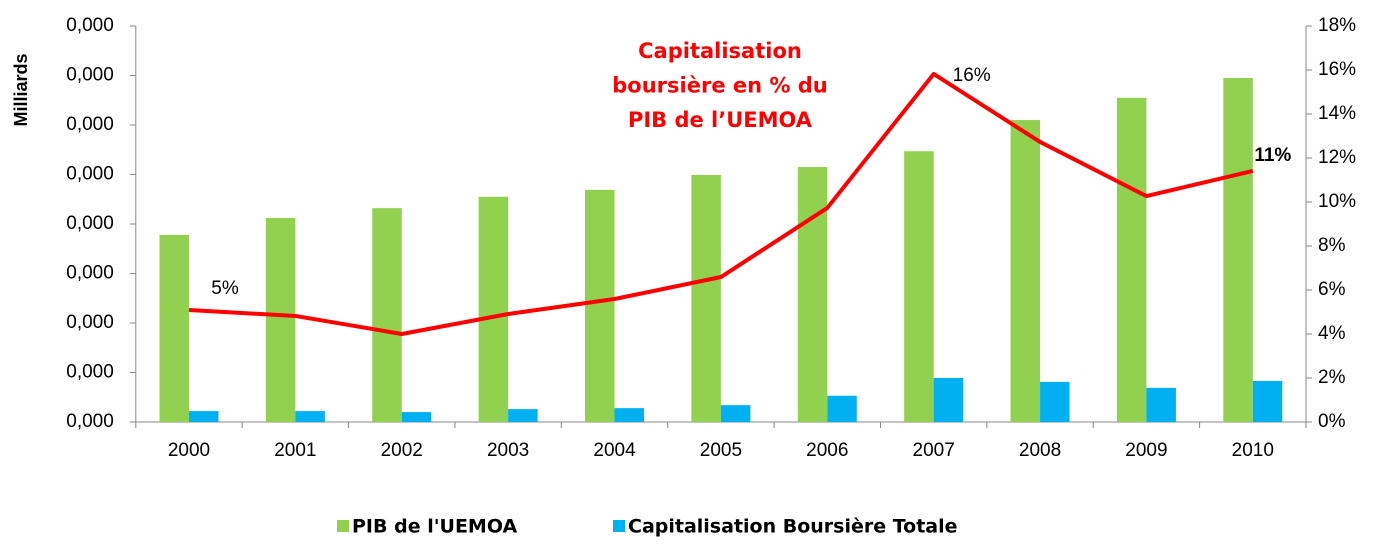 The width and height of the screenshot is (1385, 545). Describe the element at coordinates (972, 75) in the screenshot. I see `data-label: 16%` at that location.